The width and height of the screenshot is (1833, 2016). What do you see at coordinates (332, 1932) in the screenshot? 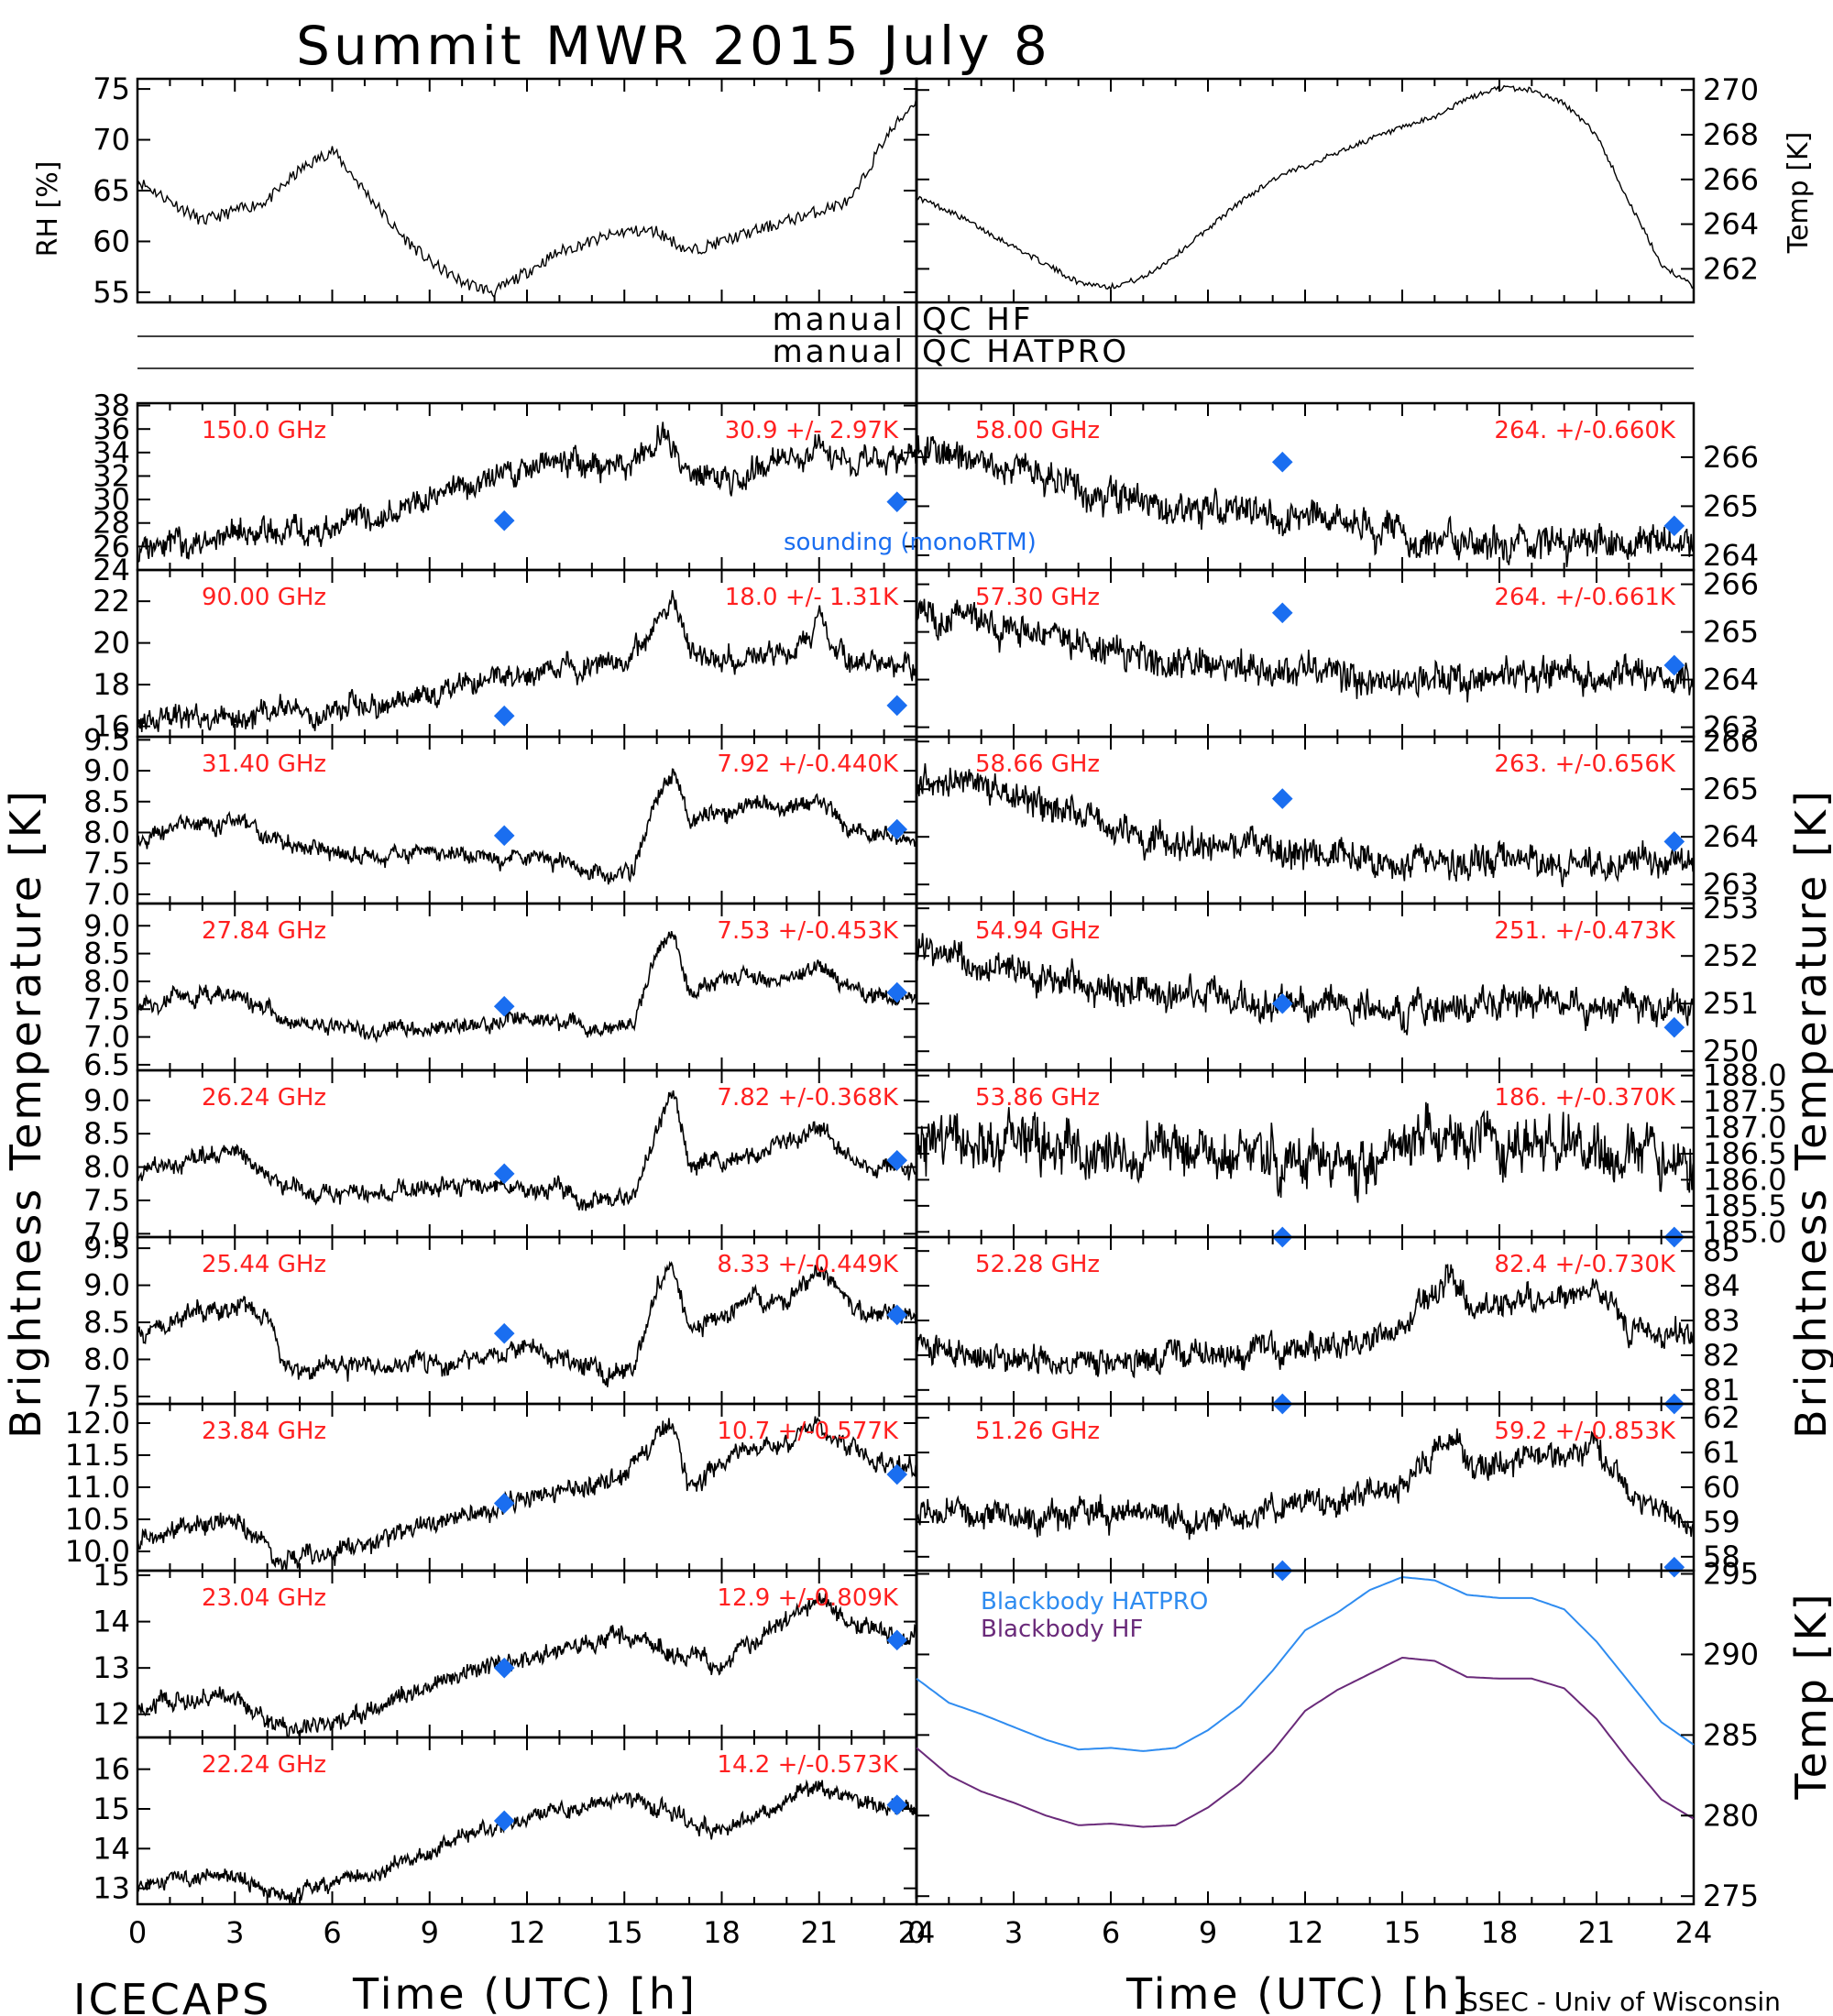
I see `time-tick-label-left: 6` at bounding box center [332, 1932].